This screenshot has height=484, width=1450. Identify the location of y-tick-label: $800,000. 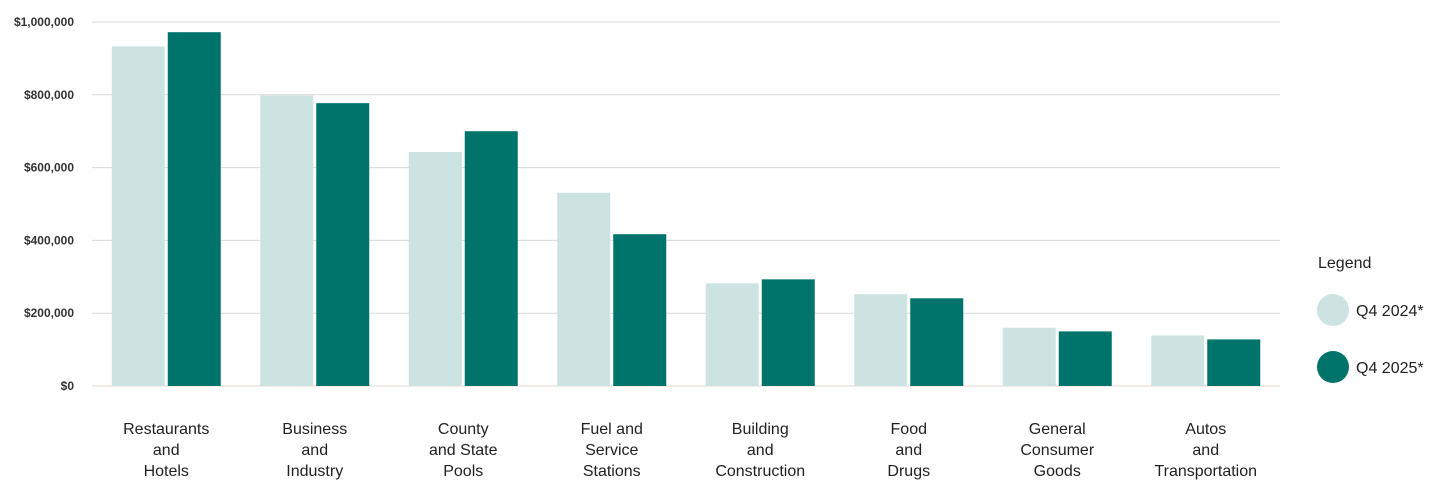
(49, 95).